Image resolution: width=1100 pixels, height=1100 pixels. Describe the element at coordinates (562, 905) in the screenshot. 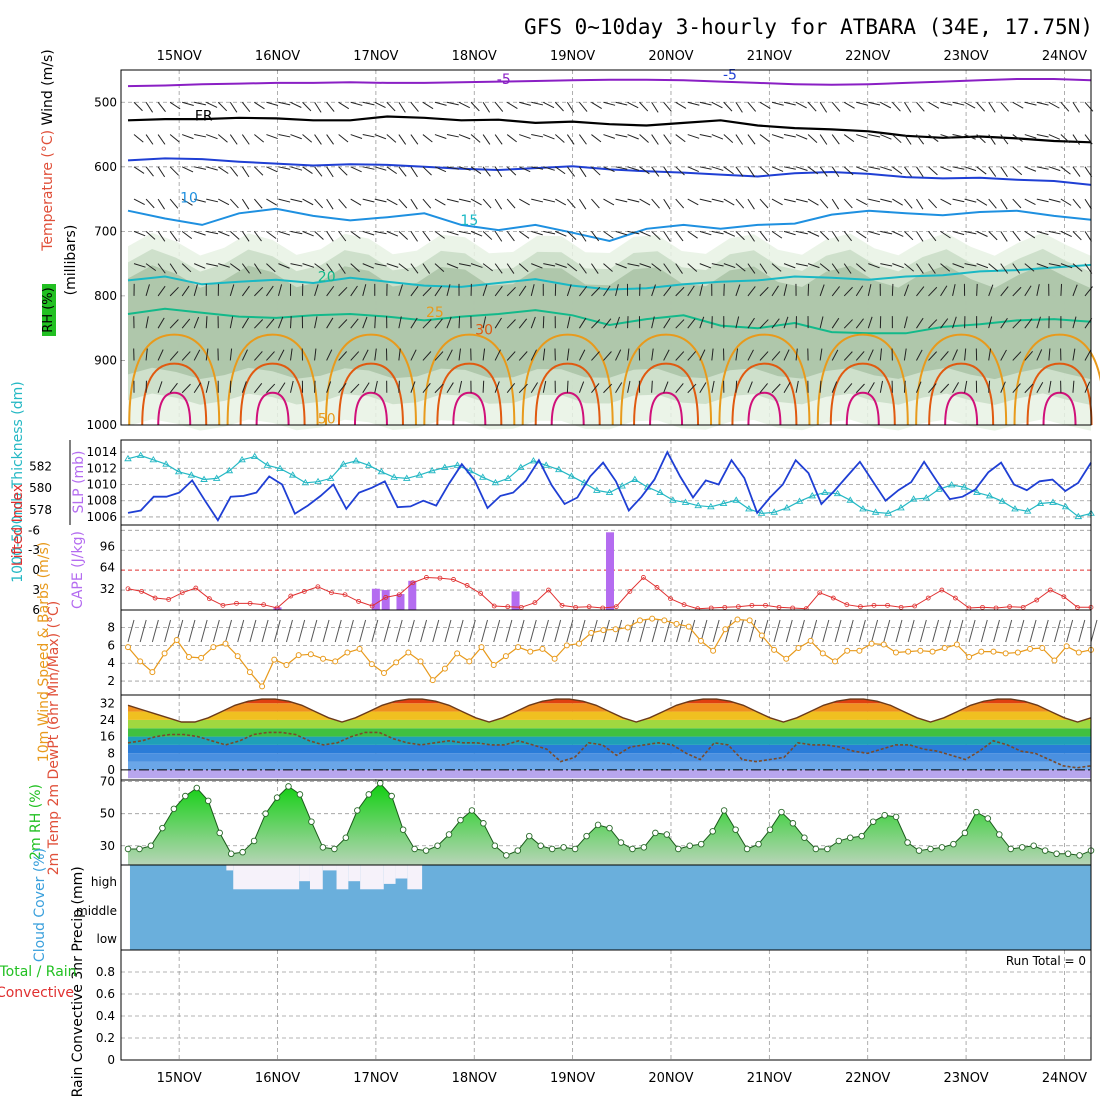

I see `cloud-panel: high middle low Cloud Cover (%)` at that location.